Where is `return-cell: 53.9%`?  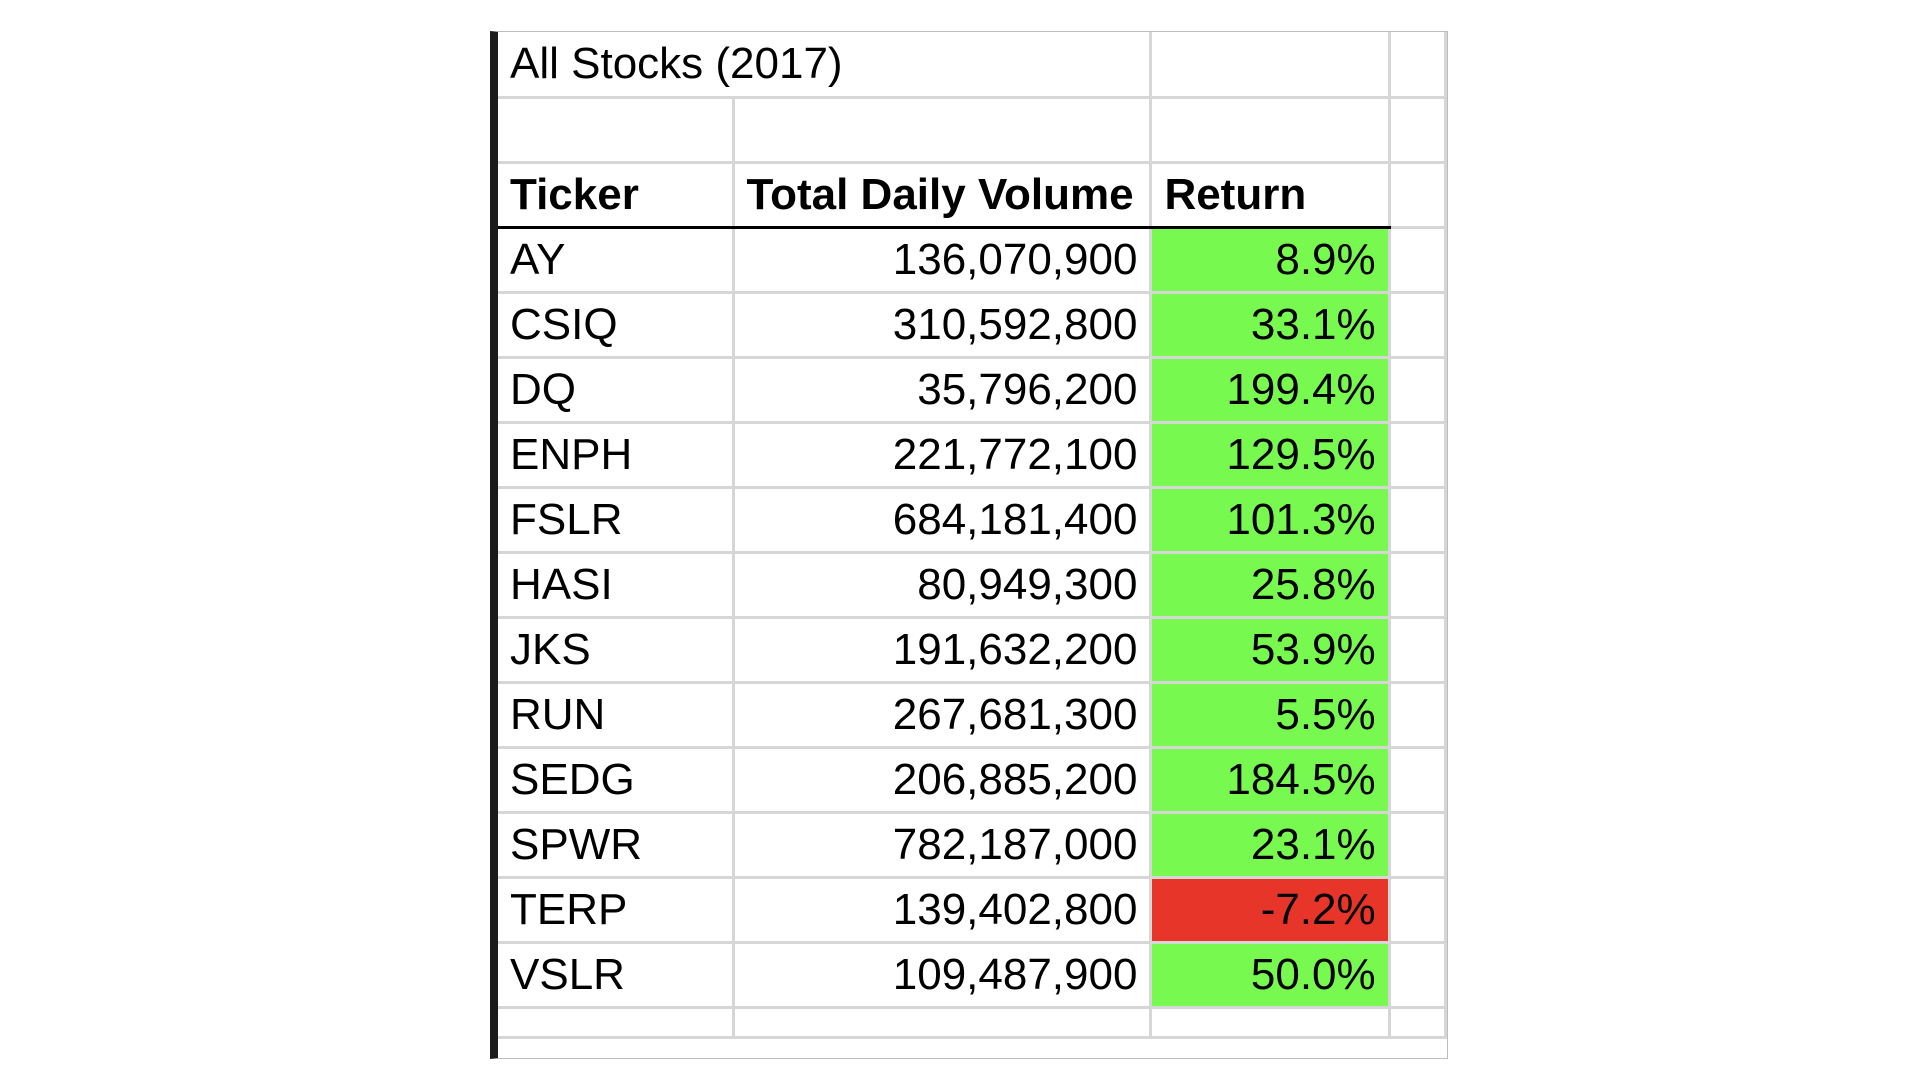
return-cell: 53.9% is located at coordinates (1270, 649).